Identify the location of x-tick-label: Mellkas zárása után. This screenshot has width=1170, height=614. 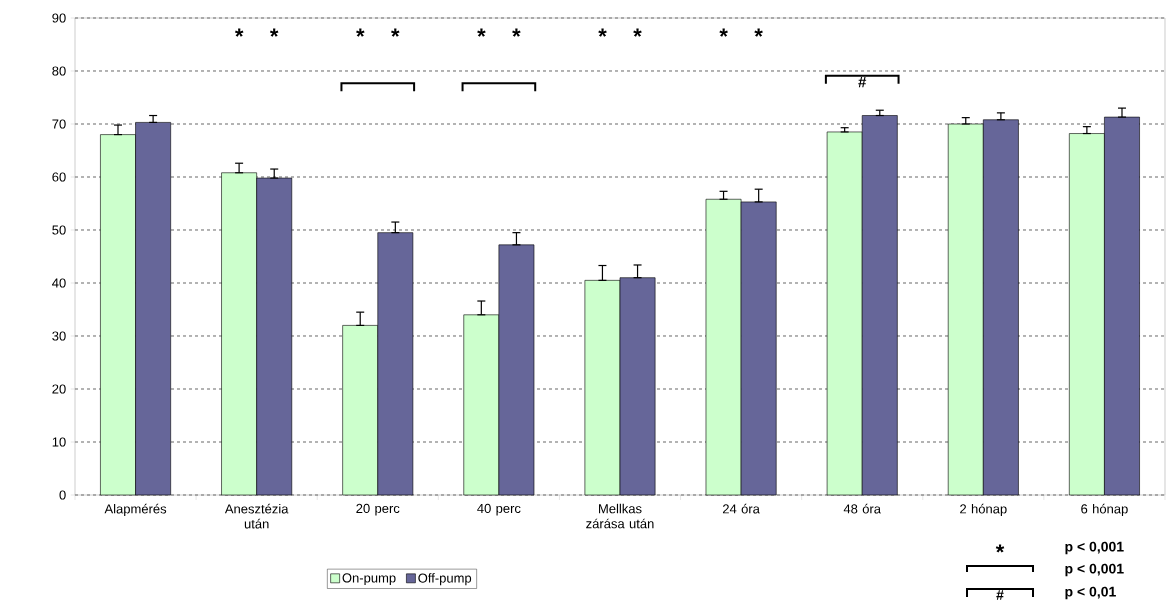
(620, 516).